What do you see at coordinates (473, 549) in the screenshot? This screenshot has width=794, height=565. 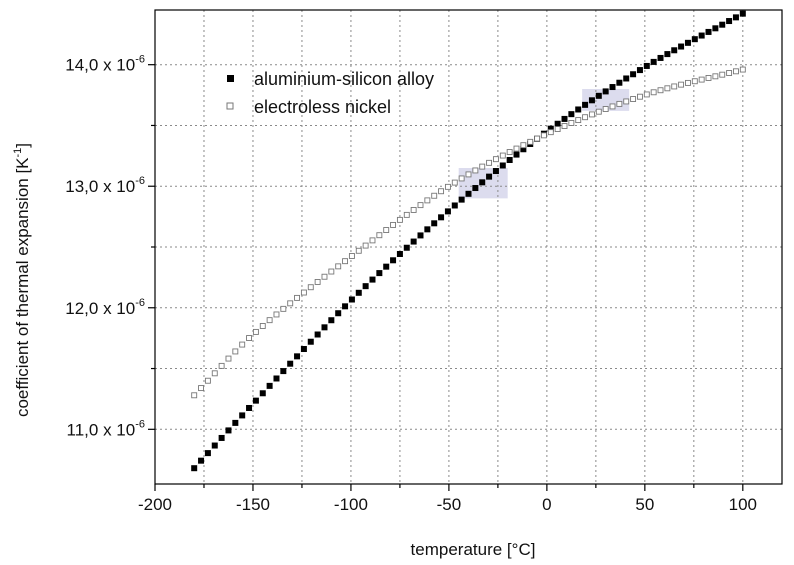 I see `x-axis-title: temperature [°C]` at bounding box center [473, 549].